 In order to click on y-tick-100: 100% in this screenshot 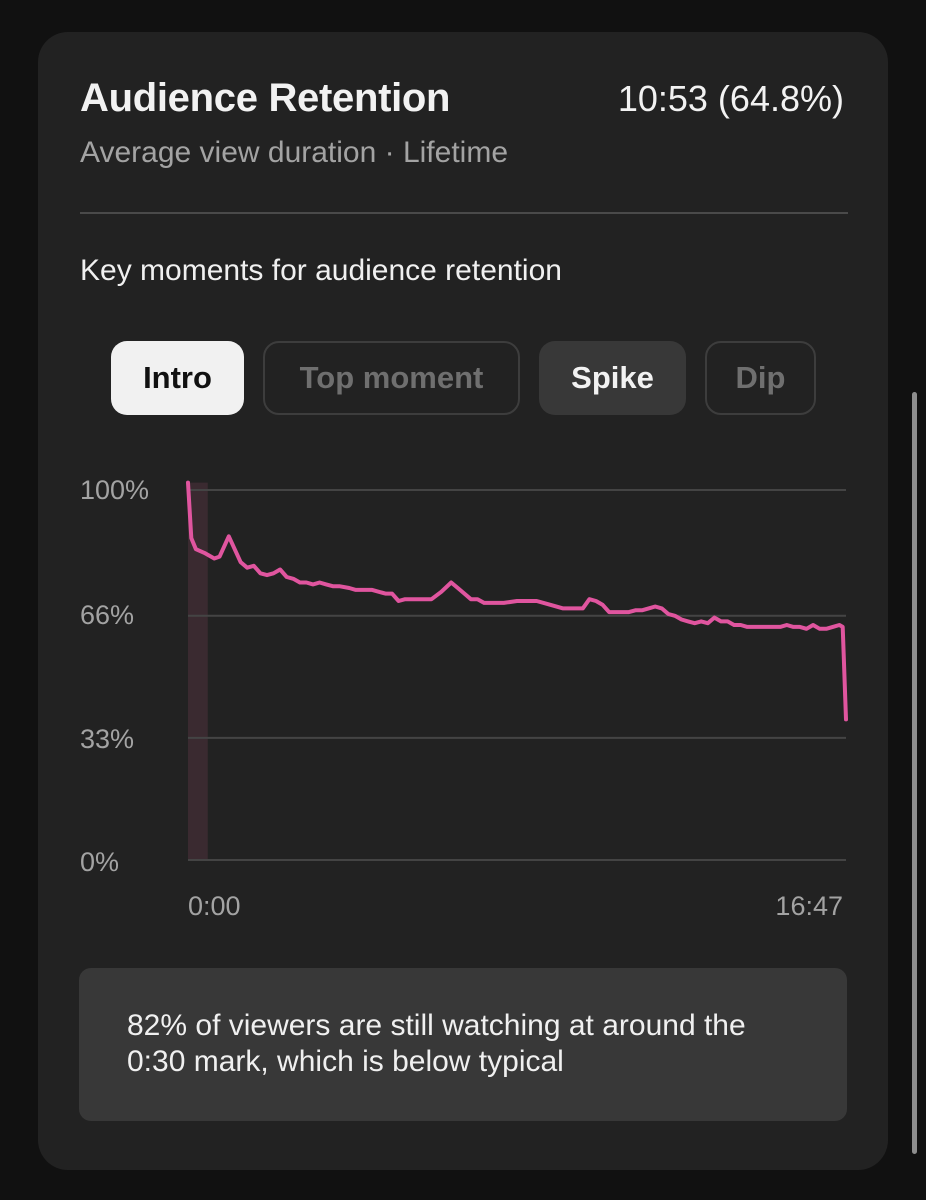, I will do `click(114, 490)`.